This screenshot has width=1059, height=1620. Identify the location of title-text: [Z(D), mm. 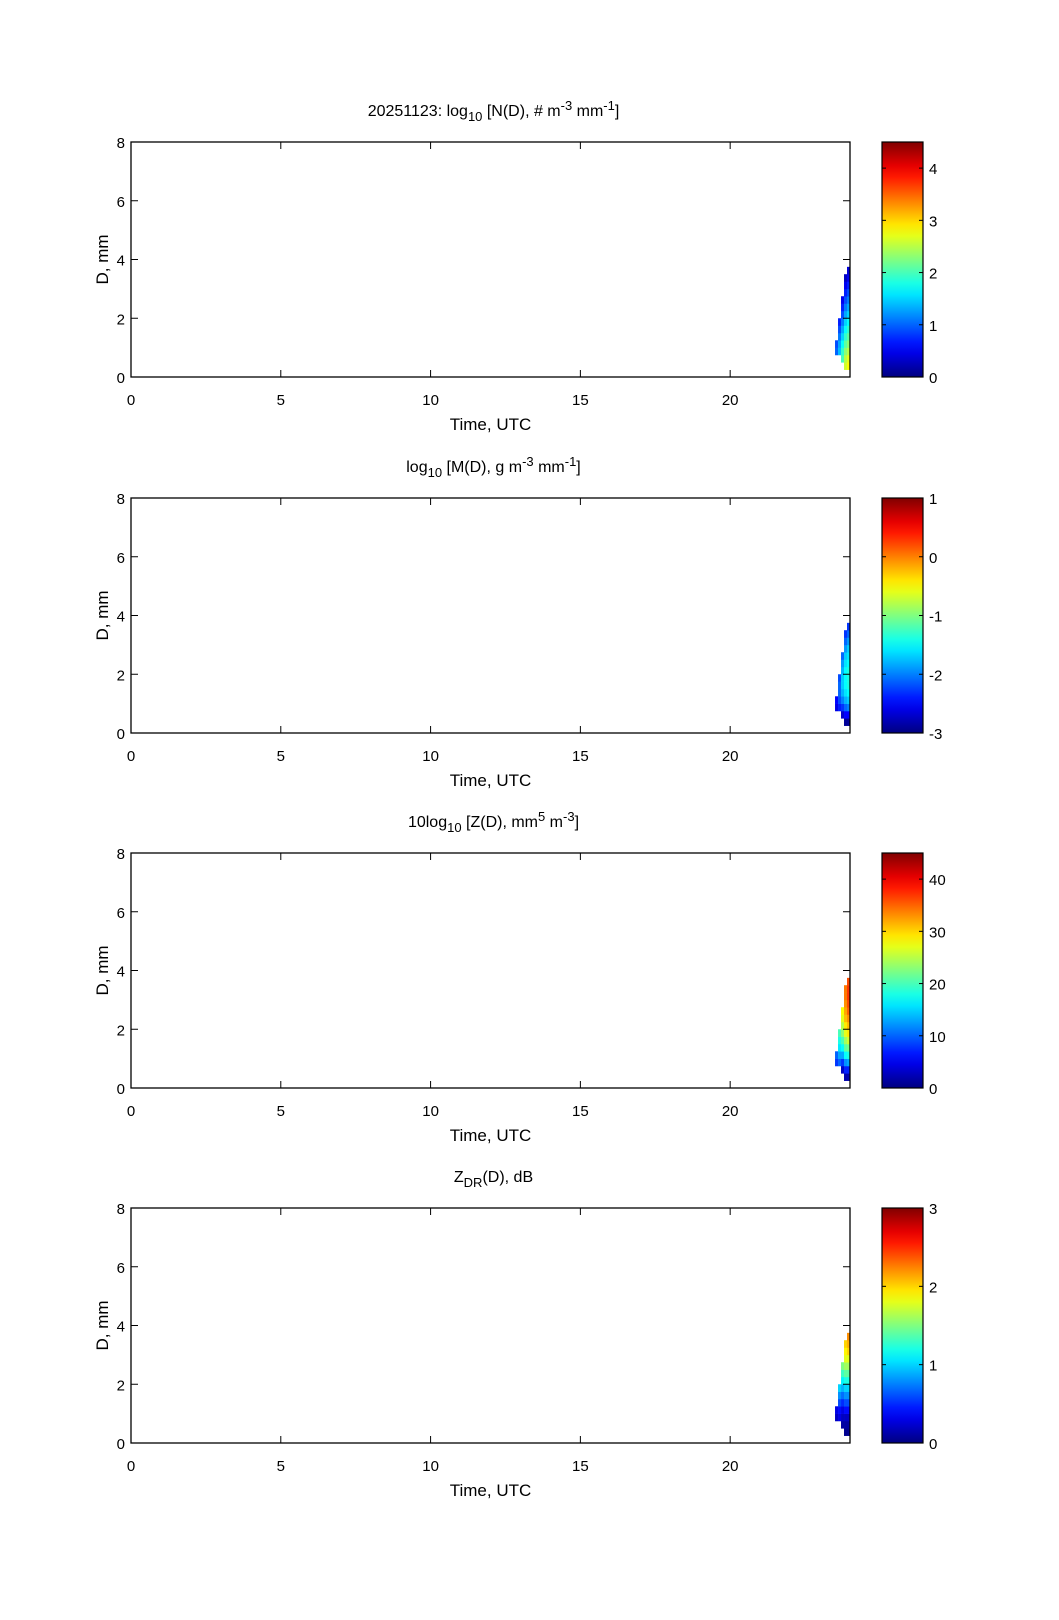
(500, 822).